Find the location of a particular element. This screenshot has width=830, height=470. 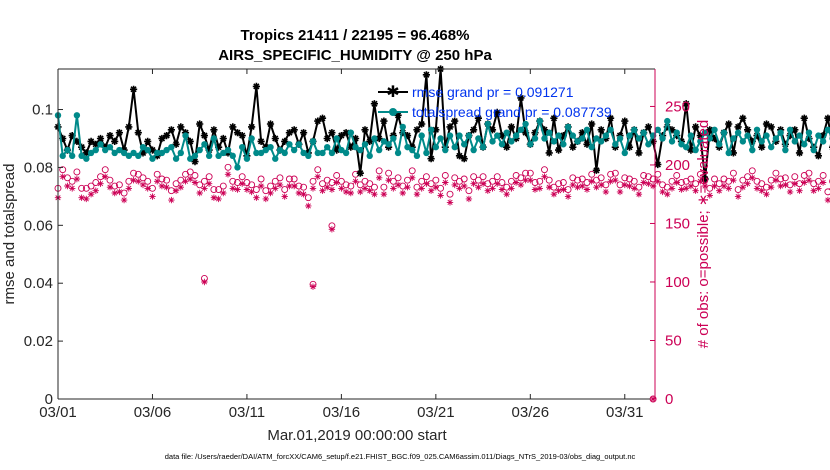

y-right-tick-label: 100 is located at coordinates (677, 282).